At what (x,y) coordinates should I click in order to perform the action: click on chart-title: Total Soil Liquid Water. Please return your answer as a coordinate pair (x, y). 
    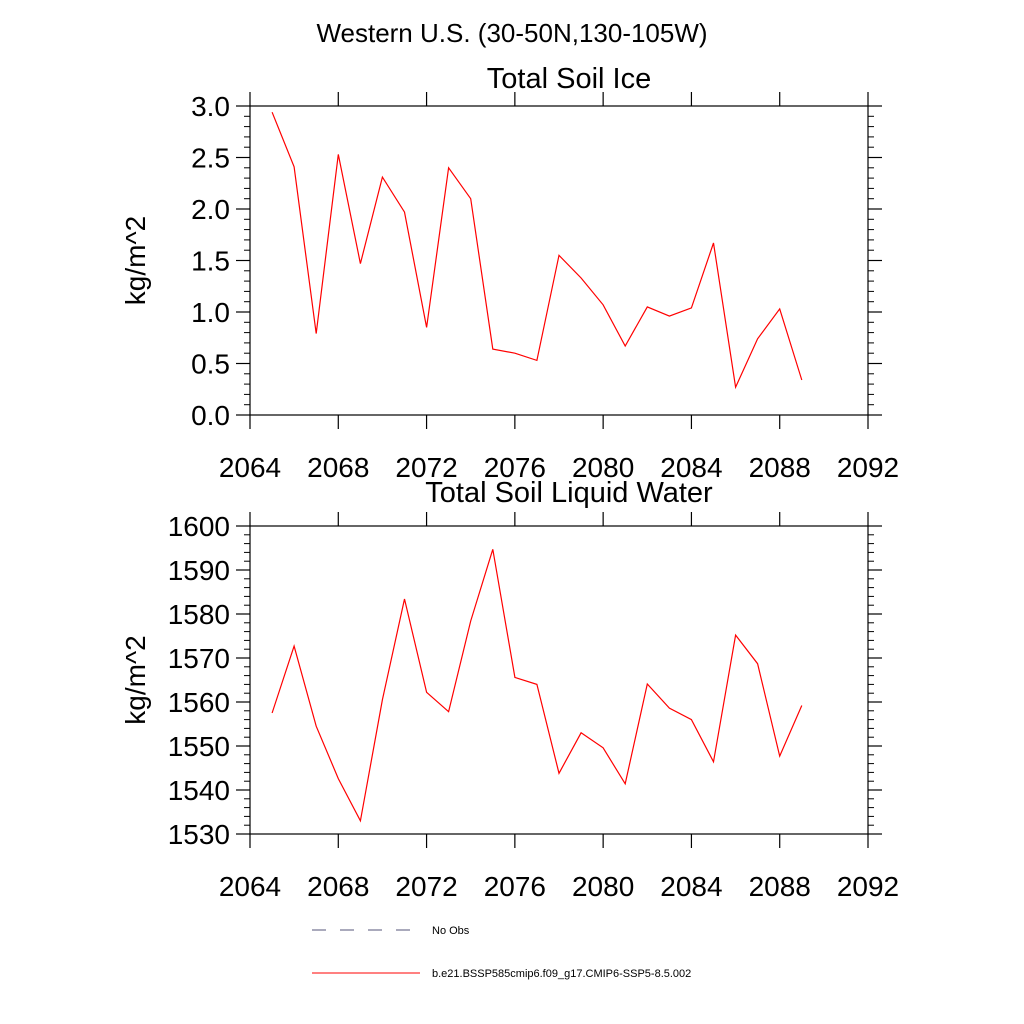
    Looking at the image, I should click on (569, 493).